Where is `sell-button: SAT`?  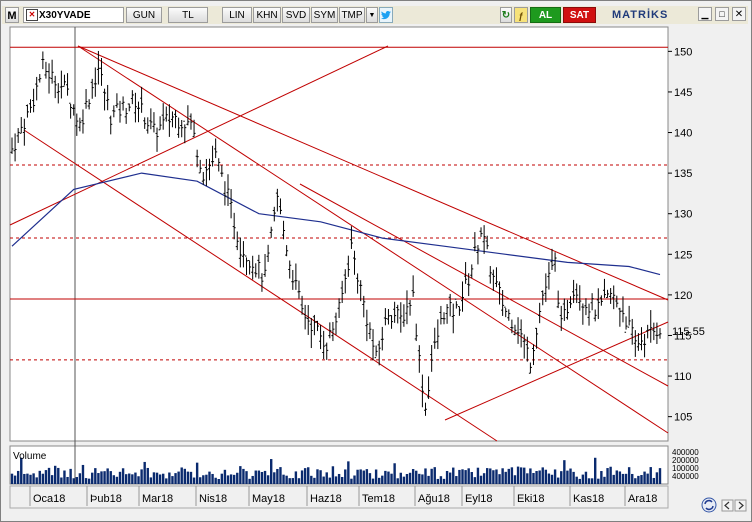 sell-button: SAT is located at coordinates (579, 15).